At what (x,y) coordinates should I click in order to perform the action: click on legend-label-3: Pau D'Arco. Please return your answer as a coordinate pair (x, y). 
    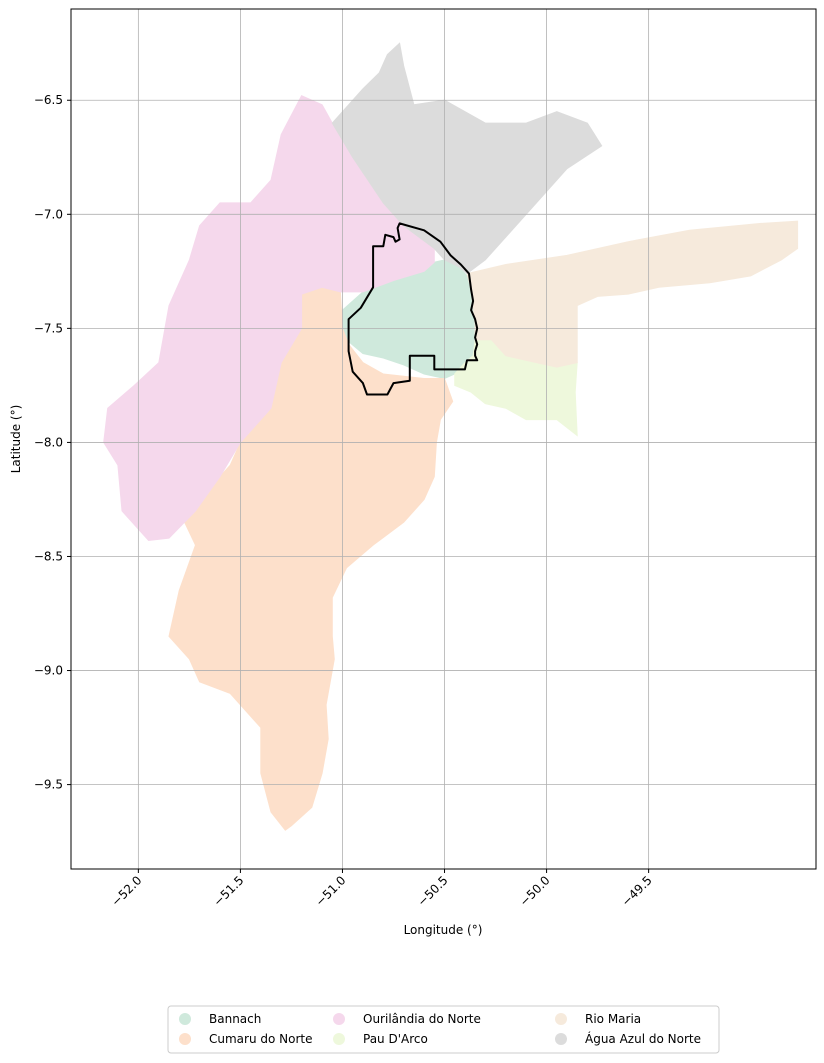
    Looking at the image, I should click on (395, 1039).